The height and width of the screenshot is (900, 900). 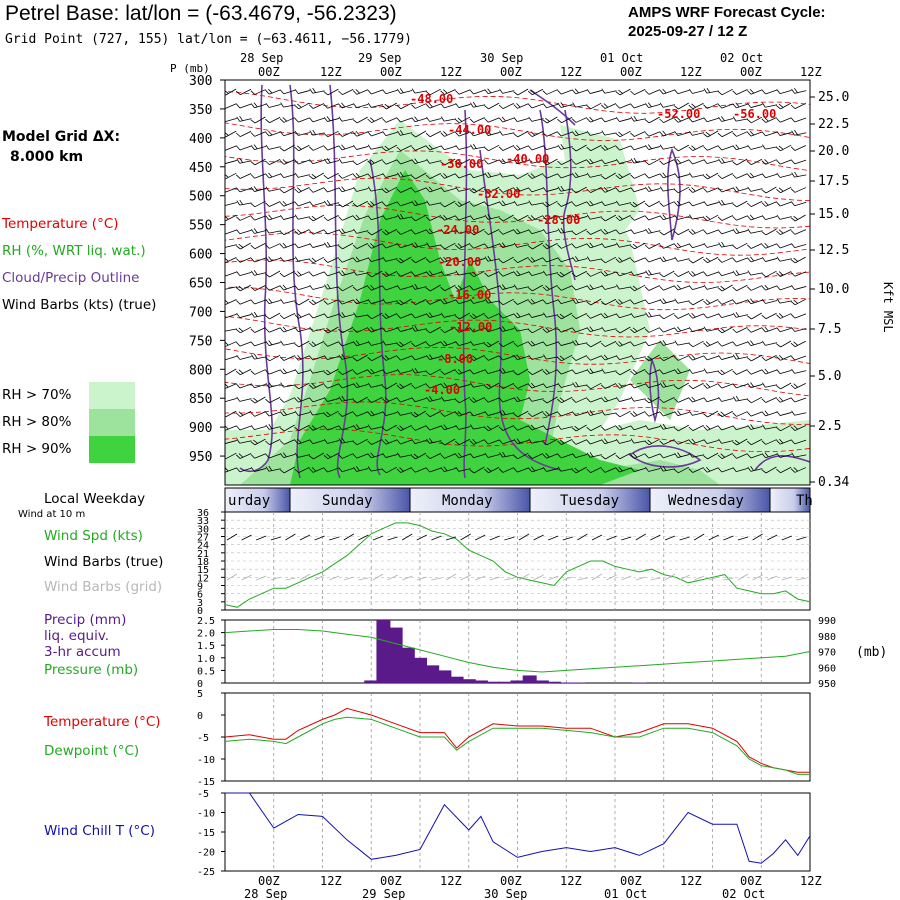 What do you see at coordinates (206, 621) in the screenshot?
I see `precip-panel-ytick-label: 2.5` at bounding box center [206, 621].